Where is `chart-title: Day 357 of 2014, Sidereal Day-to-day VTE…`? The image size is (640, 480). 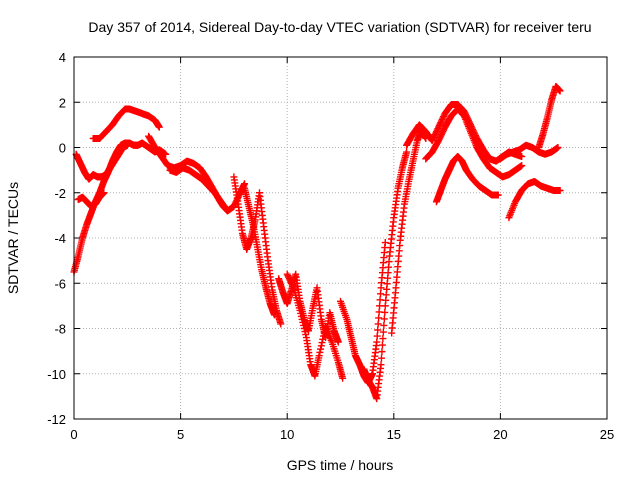
chart-title: Day 357 of 2014, Sidereal Day-to-day VTE… is located at coordinates (339, 27).